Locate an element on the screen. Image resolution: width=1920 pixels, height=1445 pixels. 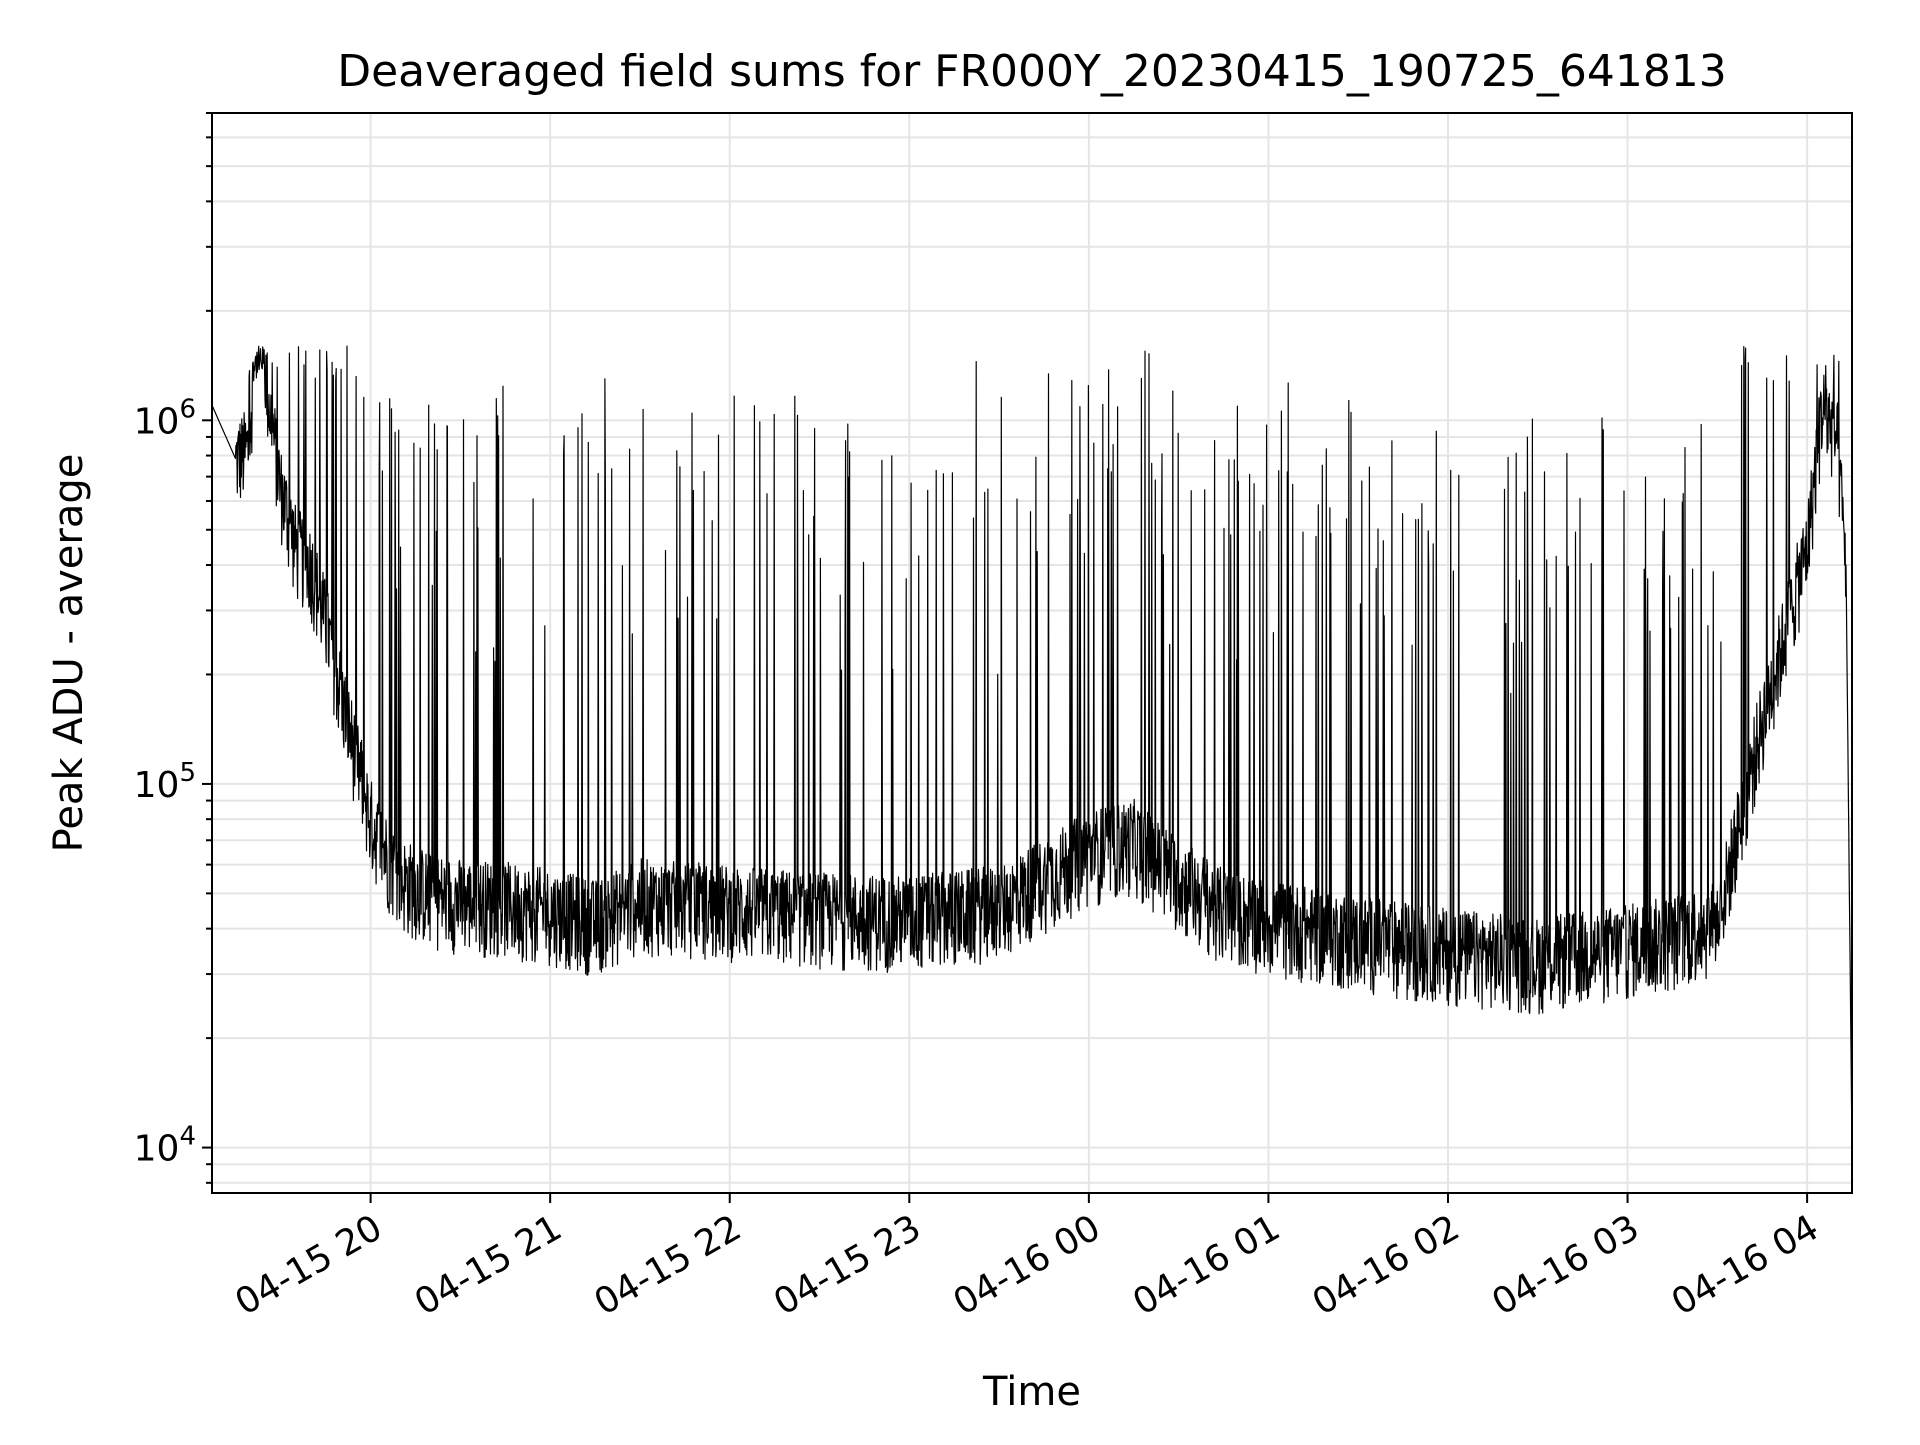
y-tick-label: 10⁵ is located at coordinates (165, 782).